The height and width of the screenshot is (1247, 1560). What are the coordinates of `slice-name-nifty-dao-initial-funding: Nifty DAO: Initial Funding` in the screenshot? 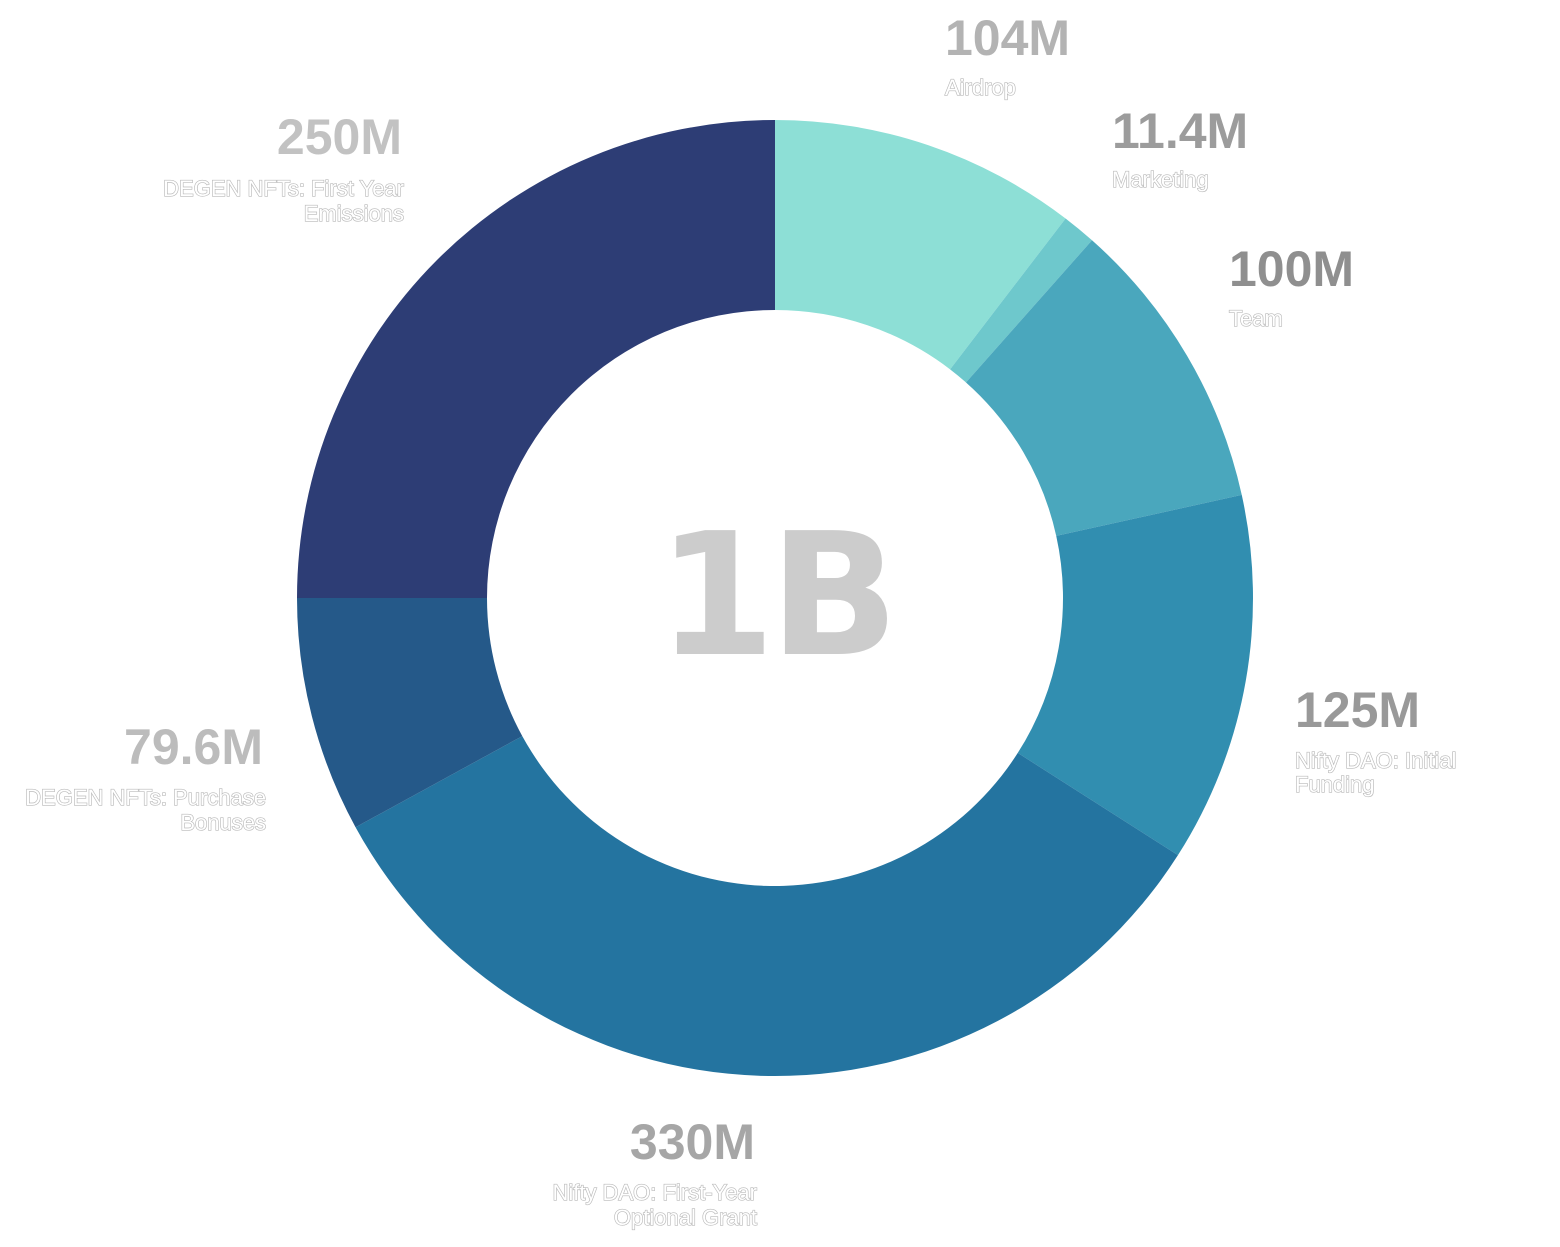 It's located at (1375, 772).